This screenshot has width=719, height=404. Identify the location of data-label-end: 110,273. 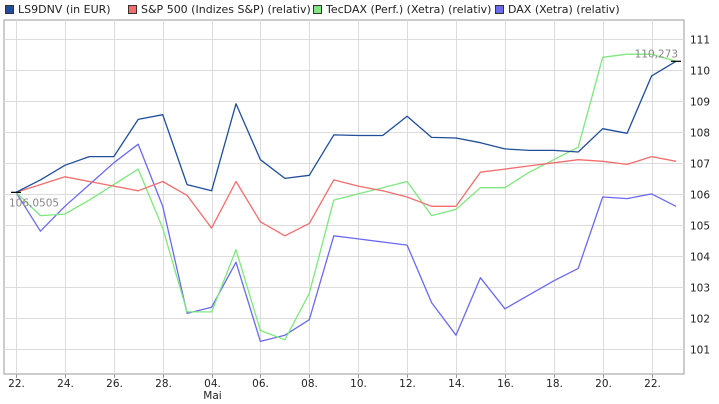
(656, 54).